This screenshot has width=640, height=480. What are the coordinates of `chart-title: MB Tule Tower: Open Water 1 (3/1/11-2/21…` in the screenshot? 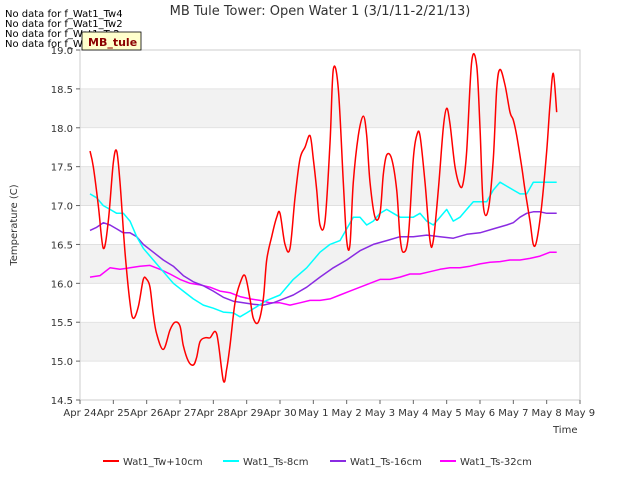 It's located at (320, 11).